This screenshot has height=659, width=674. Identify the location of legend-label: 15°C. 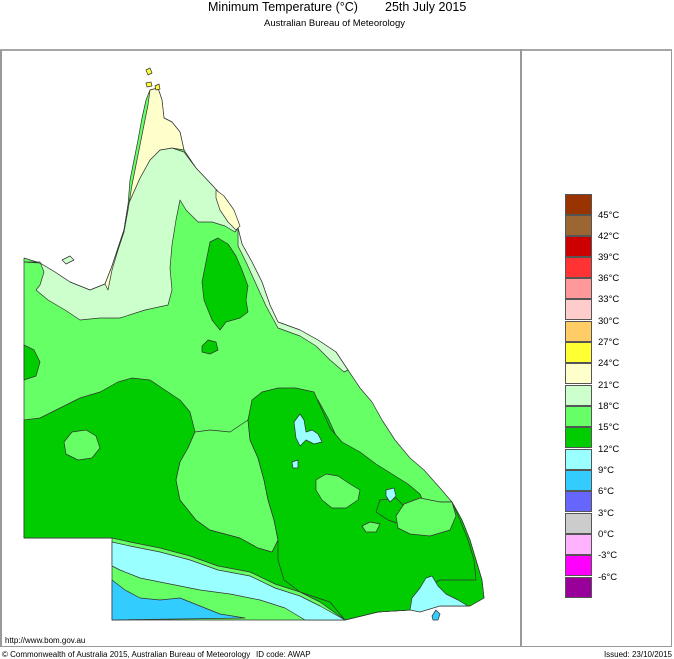
(609, 427).